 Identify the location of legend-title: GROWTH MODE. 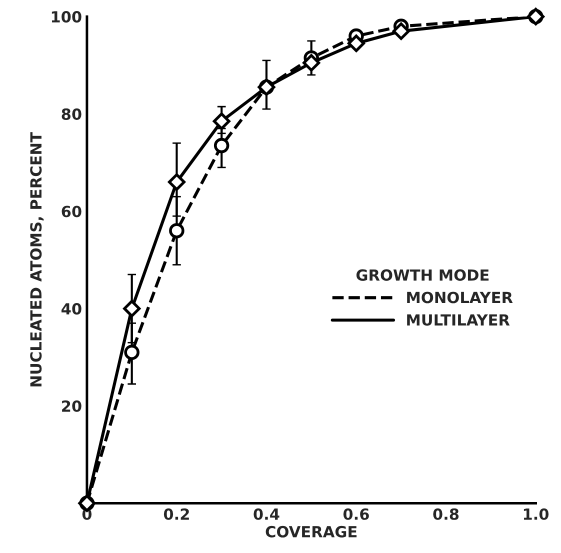
(422, 275).